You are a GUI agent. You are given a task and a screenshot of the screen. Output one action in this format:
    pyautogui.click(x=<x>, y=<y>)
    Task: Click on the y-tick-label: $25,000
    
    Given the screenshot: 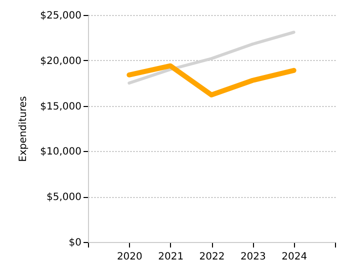 What is the action you would take?
    pyautogui.click(x=61, y=16)
    